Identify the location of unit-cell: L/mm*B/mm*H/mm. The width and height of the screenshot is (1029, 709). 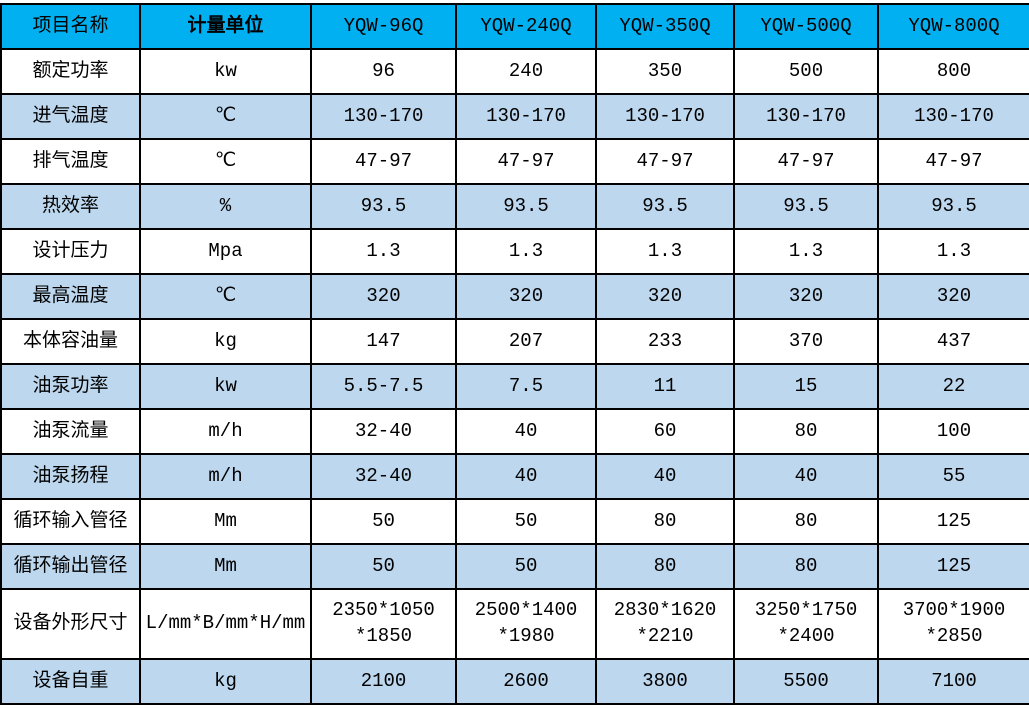
(225, 624).